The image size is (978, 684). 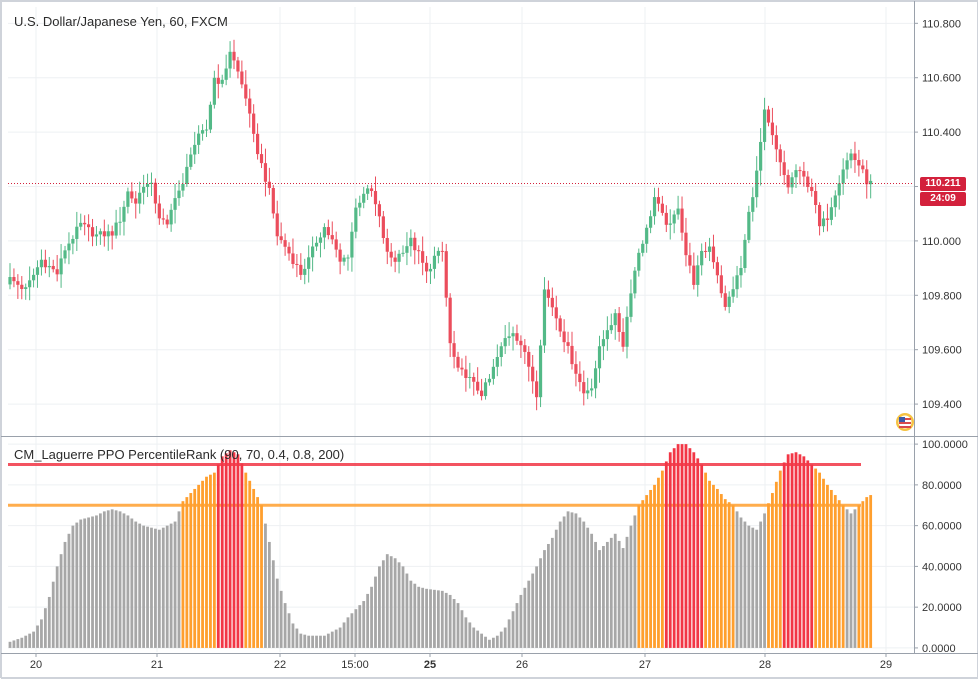 I want to click on flag-icon, so click(x=905, y=422).